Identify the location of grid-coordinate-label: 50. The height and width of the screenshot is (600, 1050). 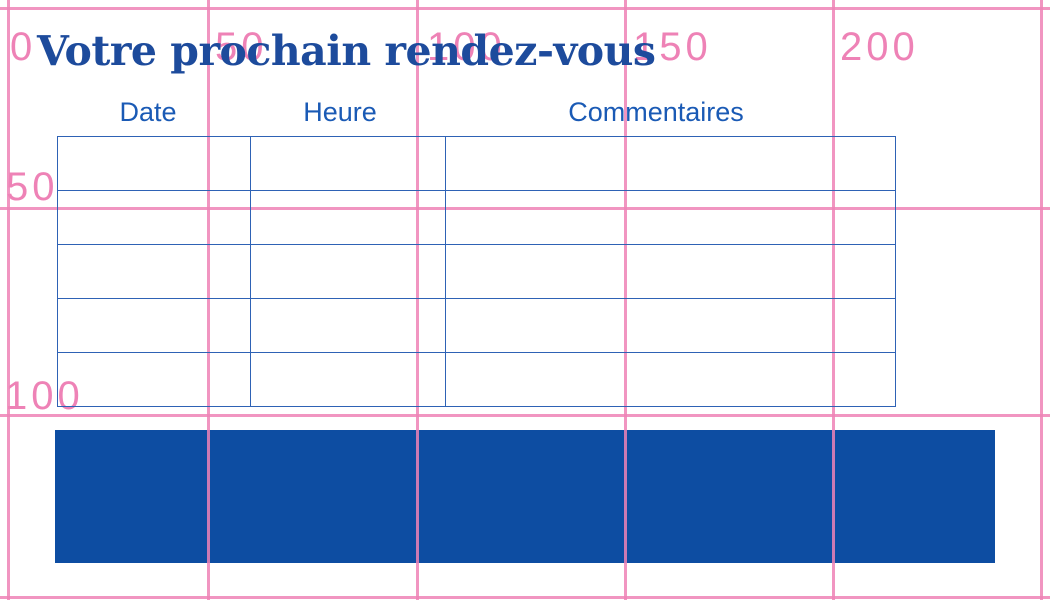
(32, 187).